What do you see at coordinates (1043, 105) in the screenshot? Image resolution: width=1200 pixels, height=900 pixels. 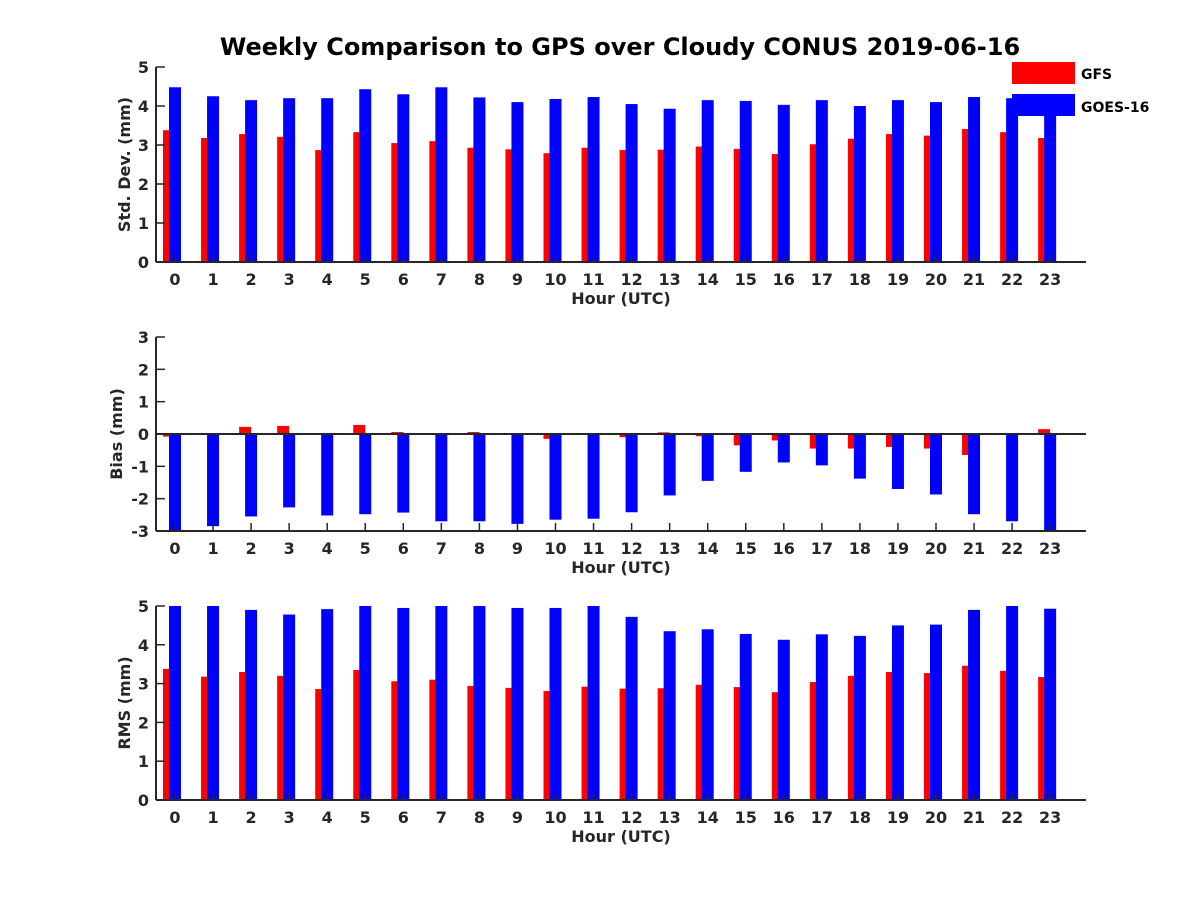 I see `legend-swatch-goes16` at bounding box center [1043, 105].